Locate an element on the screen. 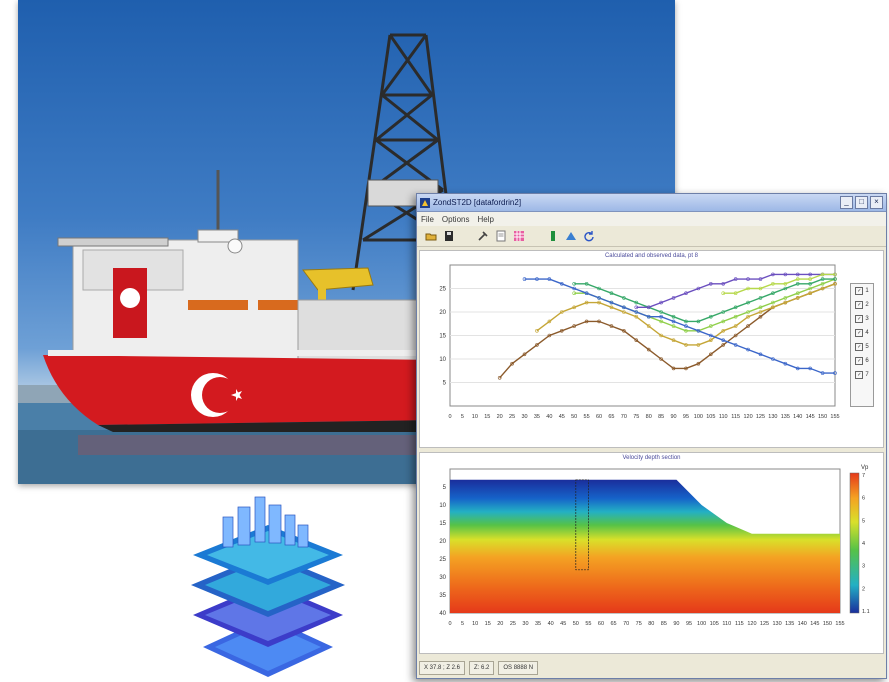 Image resolution: width=889 pixels, height=682 pixels. x-tick-label: 65 is located at coordinates (613, 624).